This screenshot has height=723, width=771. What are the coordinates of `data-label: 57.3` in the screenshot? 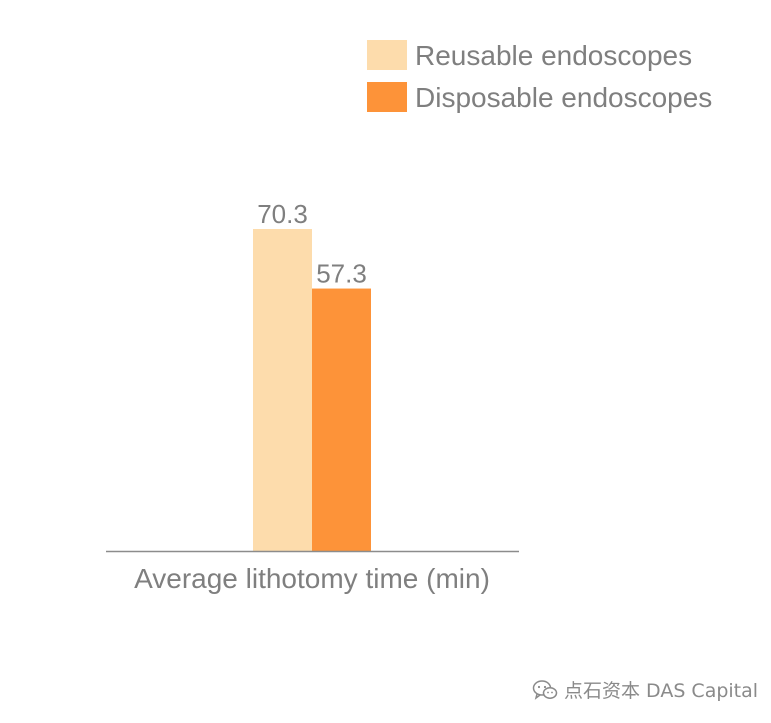 It's located at (341, 274).